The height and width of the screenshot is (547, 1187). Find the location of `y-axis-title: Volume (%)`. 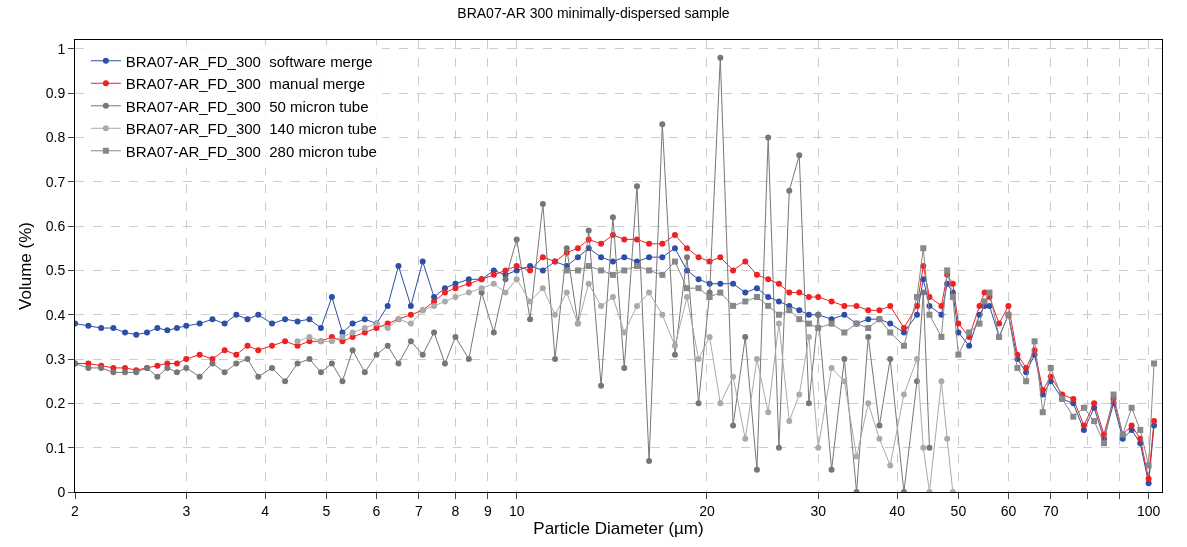

y-axis-title: Volume (%) is located at coordinates (25, 266).